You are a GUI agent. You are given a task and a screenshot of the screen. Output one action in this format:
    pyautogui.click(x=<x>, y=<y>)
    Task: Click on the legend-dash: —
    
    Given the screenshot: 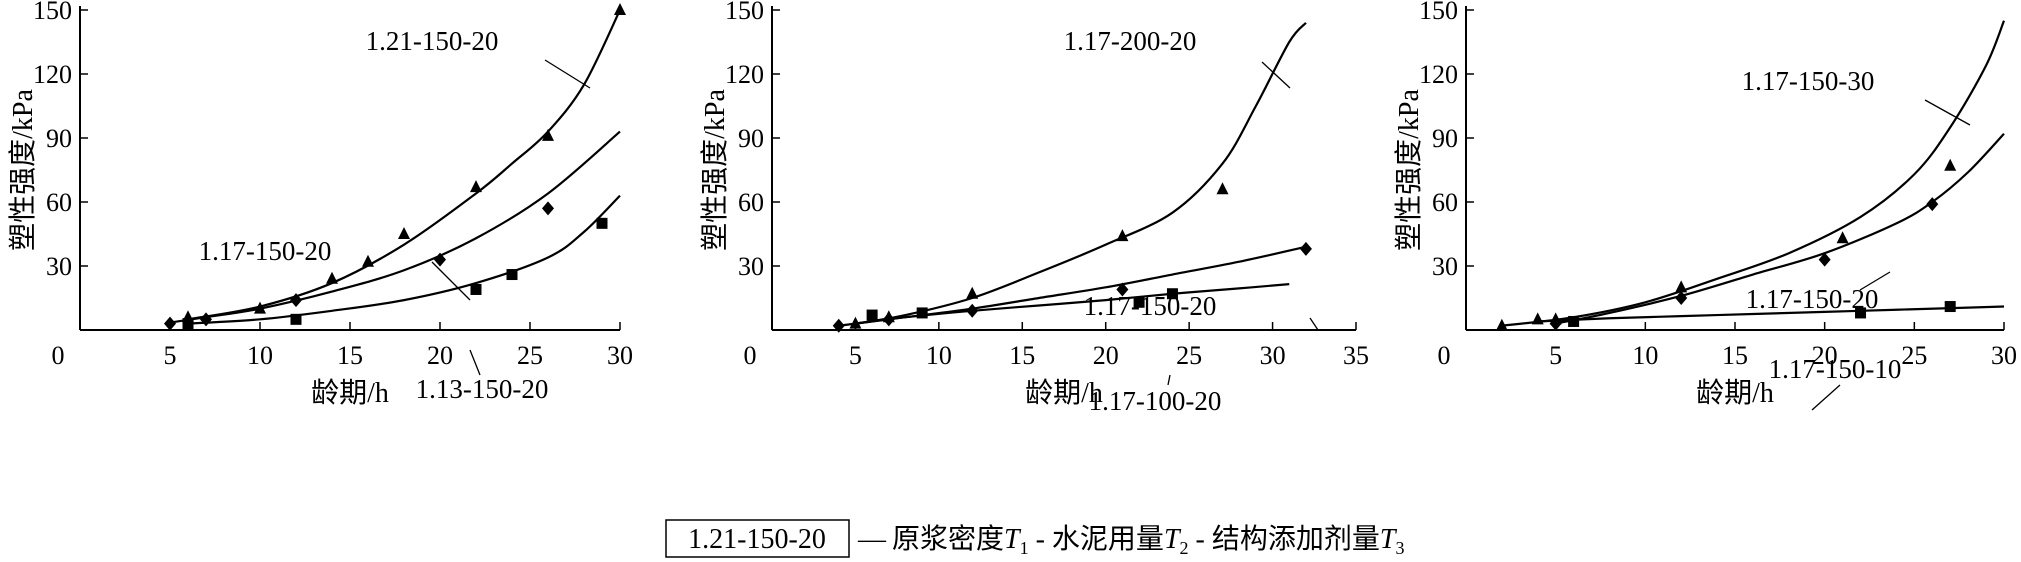 What is the action you would take?
    pyautogui.click(x=872, y=539)
    